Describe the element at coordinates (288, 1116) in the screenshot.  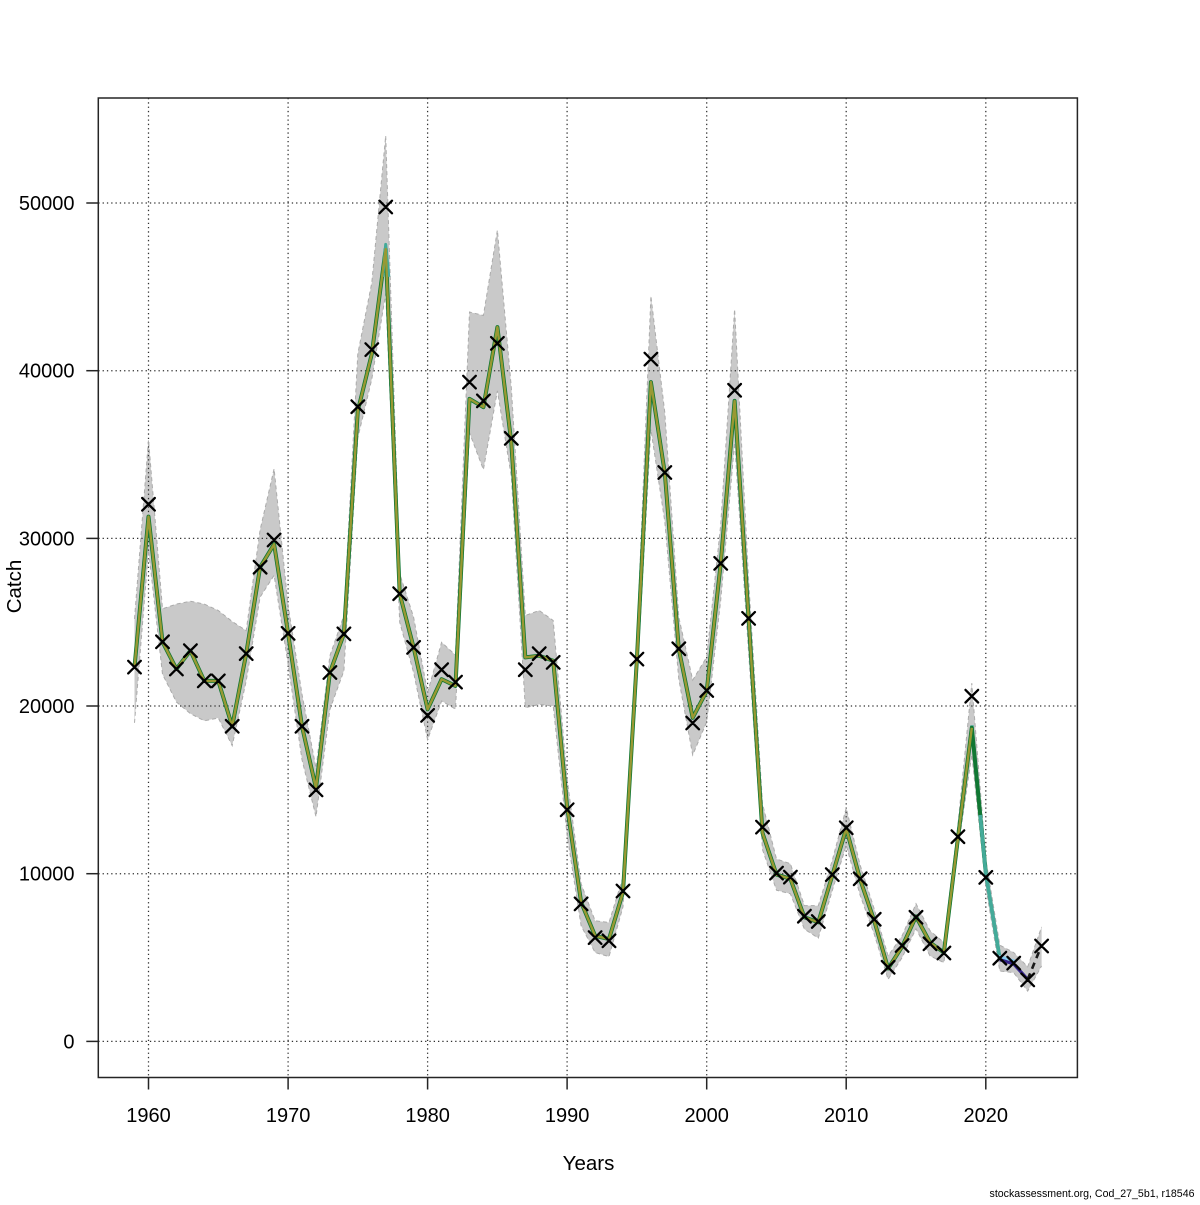
I see `svg-text: 1970` at that location.